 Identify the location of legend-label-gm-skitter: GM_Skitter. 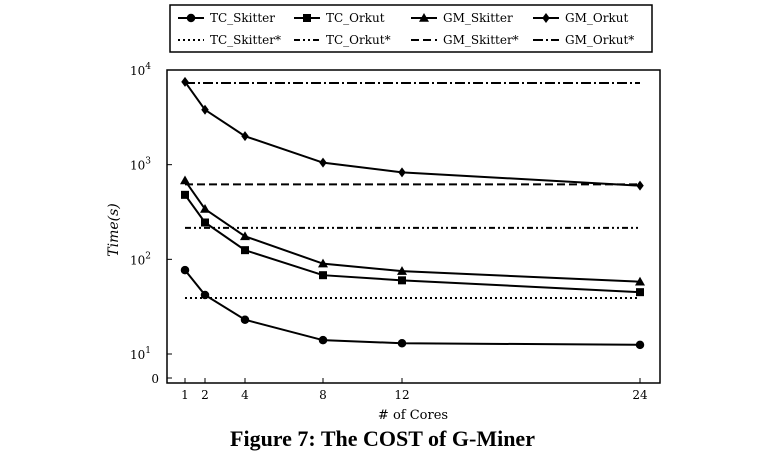
(478, 18).